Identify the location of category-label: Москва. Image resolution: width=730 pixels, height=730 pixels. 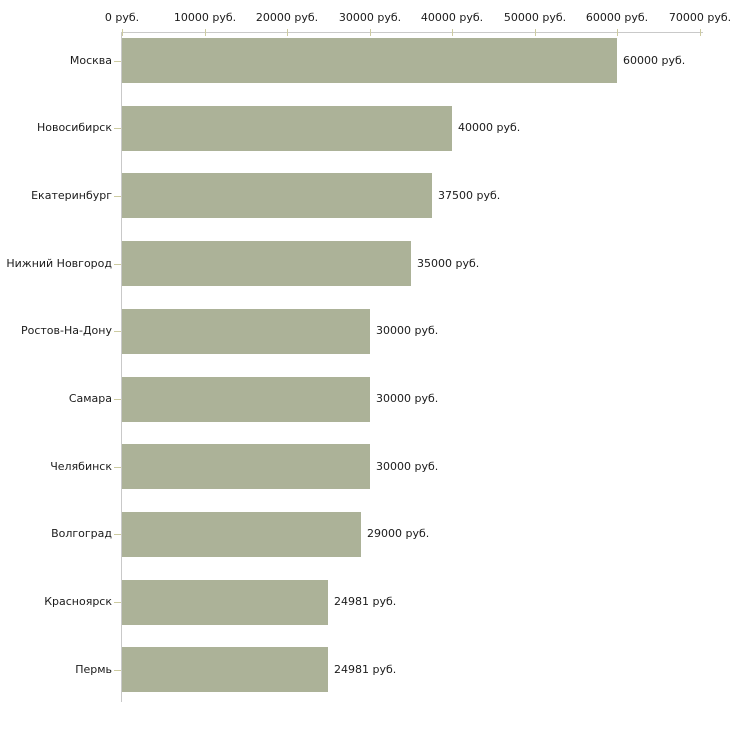
(90, 60).